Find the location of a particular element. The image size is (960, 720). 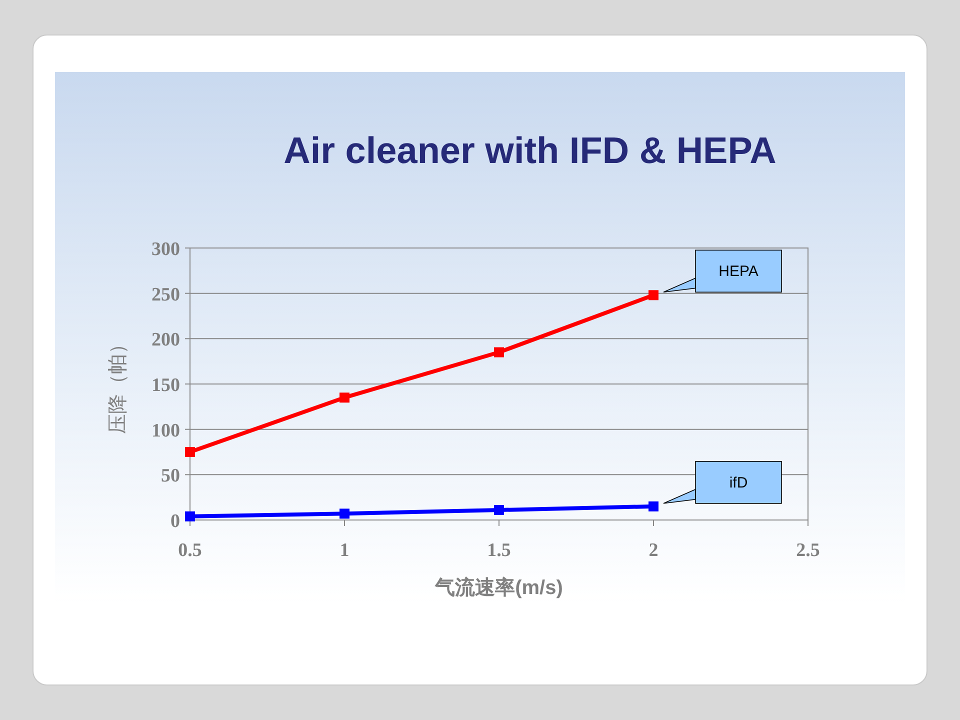

x-tick-label: 0.5 is located at coordinates (190, 550).